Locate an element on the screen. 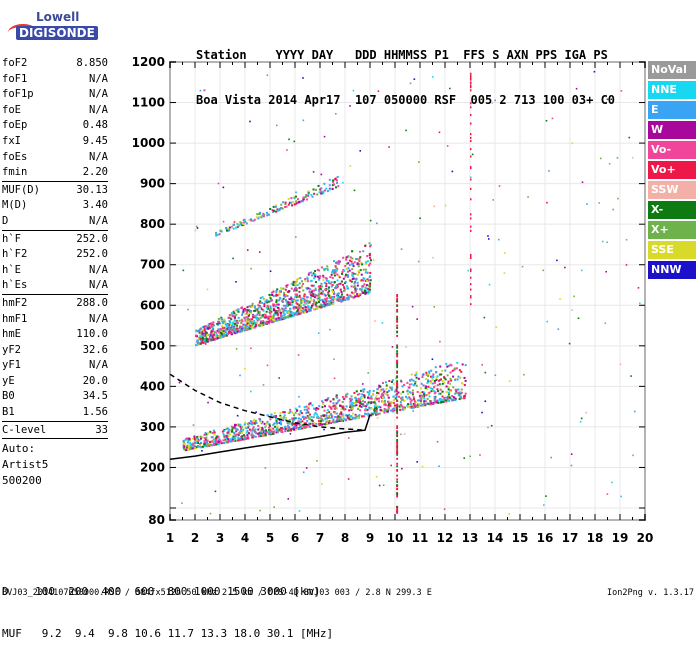 The width and height of the screenshot is (700, 655). x-tick-label: 6 is located at coordinates (295, 538).